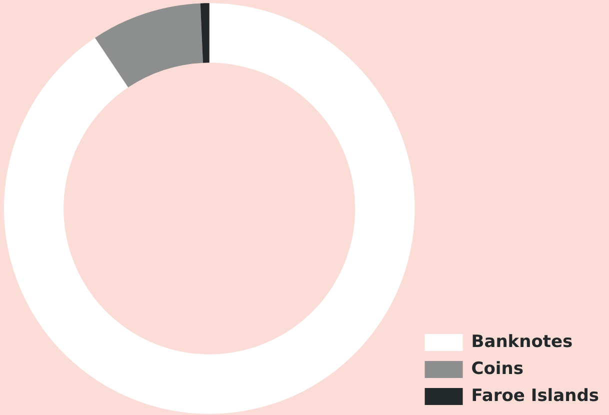 Image resolution: width=609 pixels, height=415 pixels. What do you see at coordinates (497, 368) in the screenshot?
I see `legend-label: Coins` at bounding box center [497, 368].